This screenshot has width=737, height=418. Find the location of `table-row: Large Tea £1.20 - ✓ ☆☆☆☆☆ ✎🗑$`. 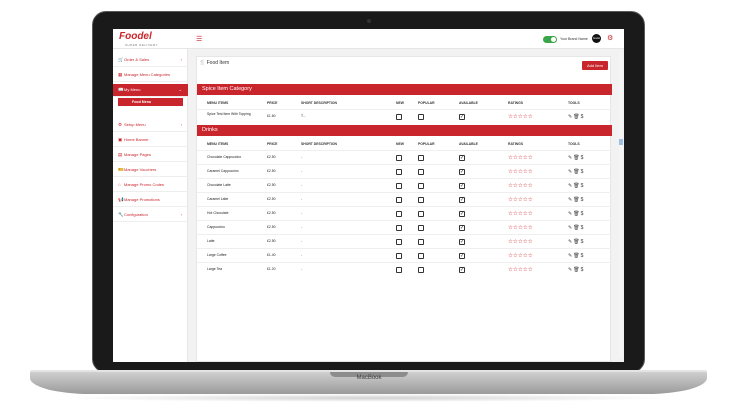

table-row: Large Tea £1.20 - ✓ ☆☆☆☆☆ ✎🗑$ is located at coordinates (404, 269).